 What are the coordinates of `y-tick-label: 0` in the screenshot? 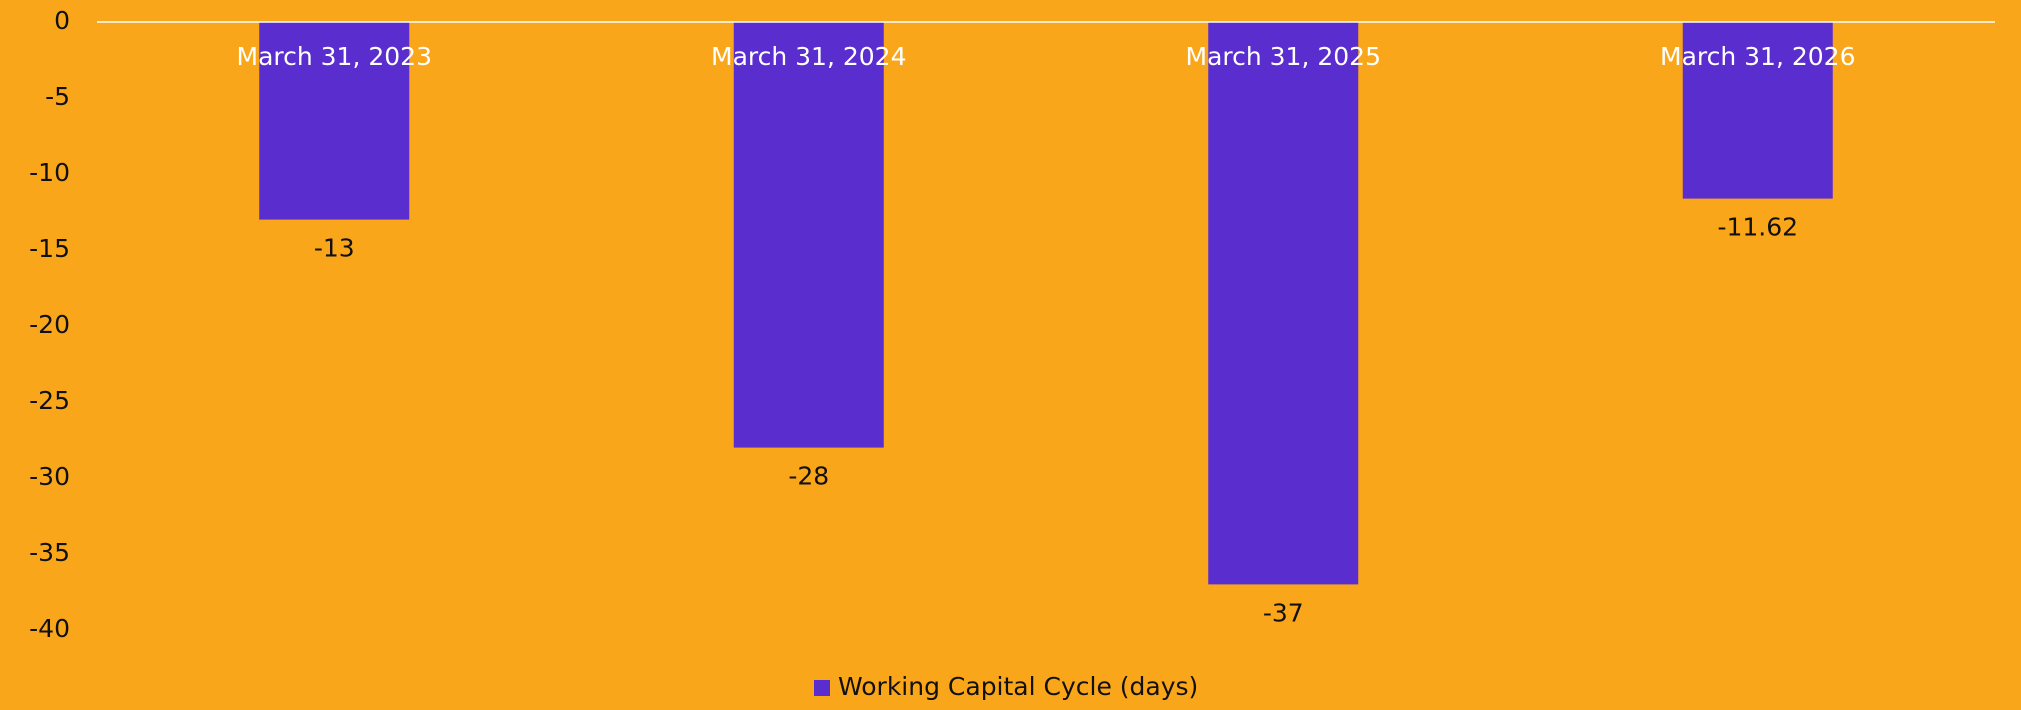 It's located at (62, 20).